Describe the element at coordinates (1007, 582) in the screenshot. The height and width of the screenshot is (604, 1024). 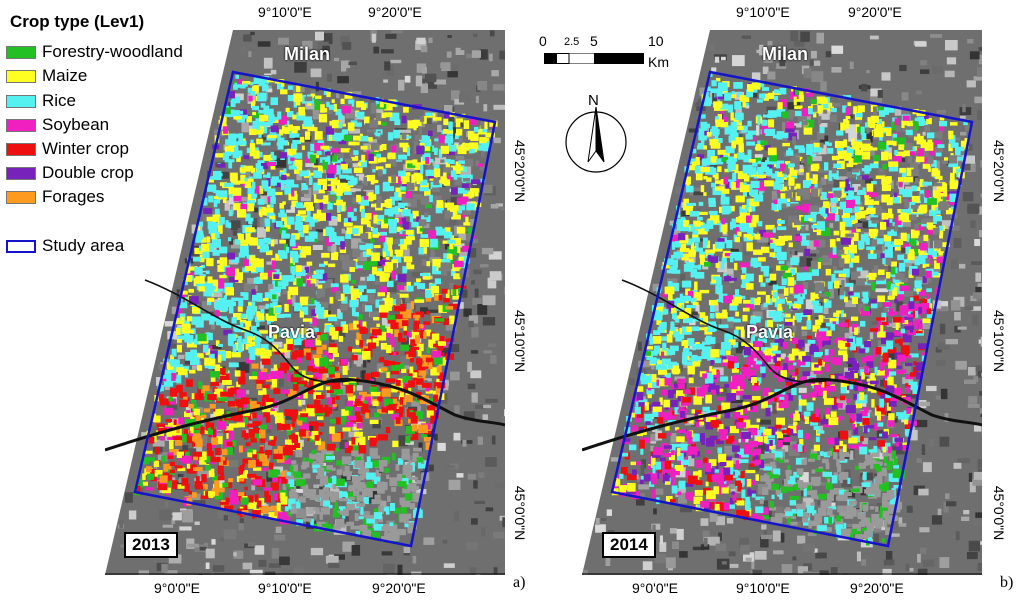
I see `panel-label-b: b)` at that location.